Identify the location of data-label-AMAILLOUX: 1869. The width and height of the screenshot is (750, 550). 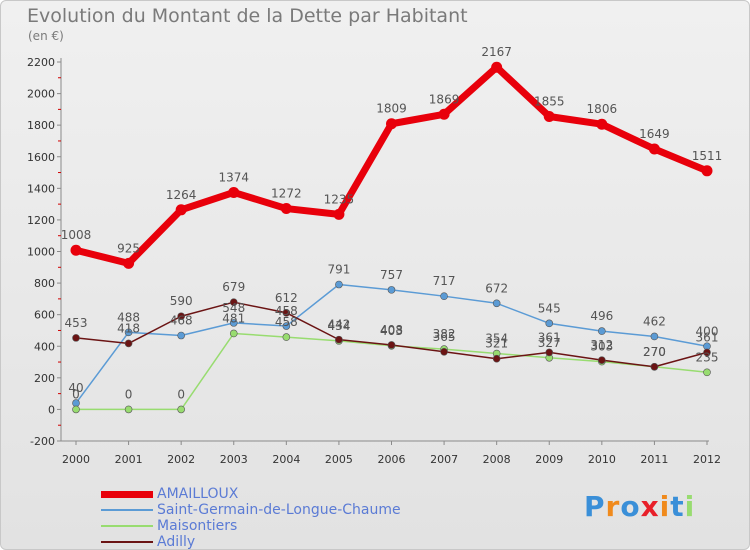
(444, 99).